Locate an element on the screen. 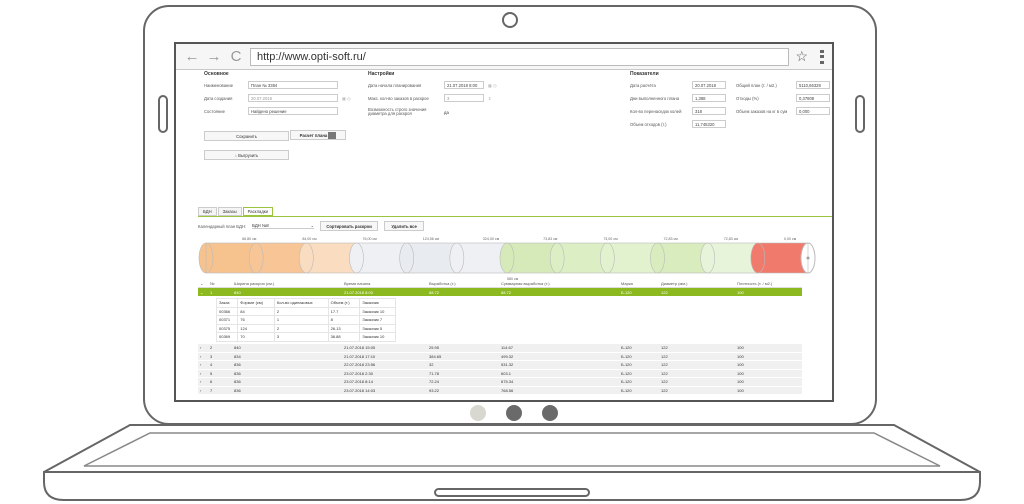 This screenshot has height=504, width=1024. name-field: План № 3384 is located at coordinates (293, 85).